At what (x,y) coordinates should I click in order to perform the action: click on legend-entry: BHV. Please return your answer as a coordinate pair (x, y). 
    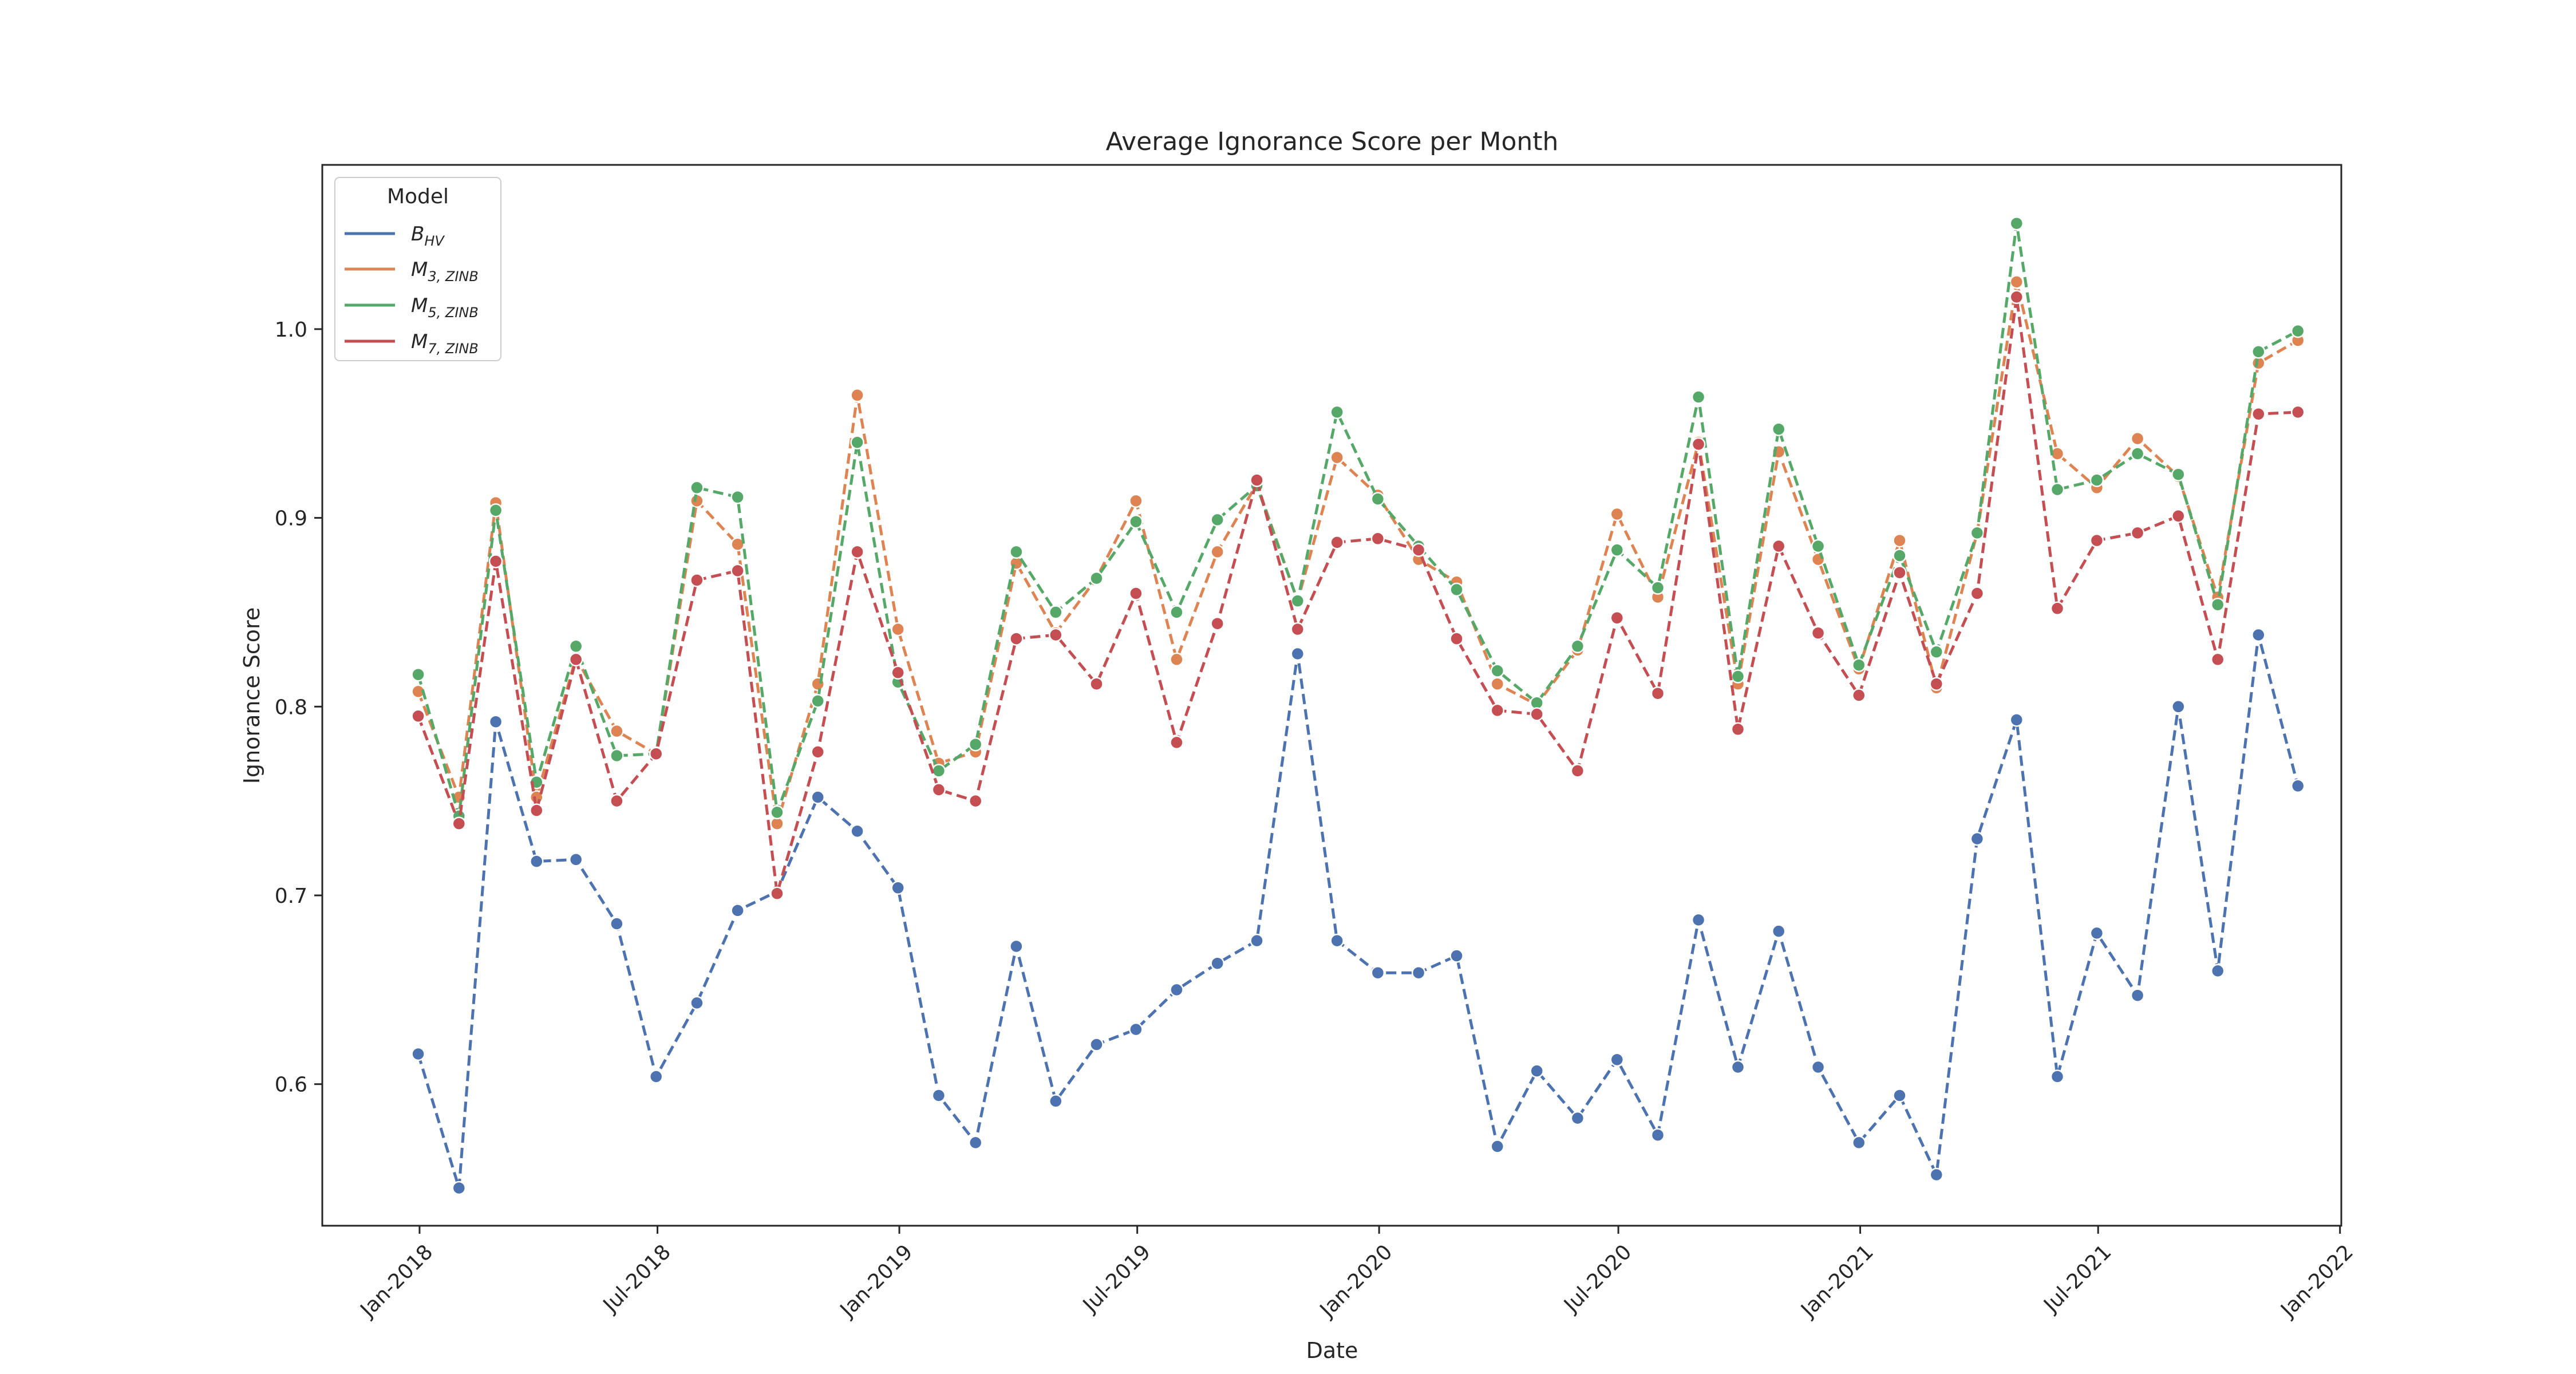
    Looking at the image, I should click on (395, 236).